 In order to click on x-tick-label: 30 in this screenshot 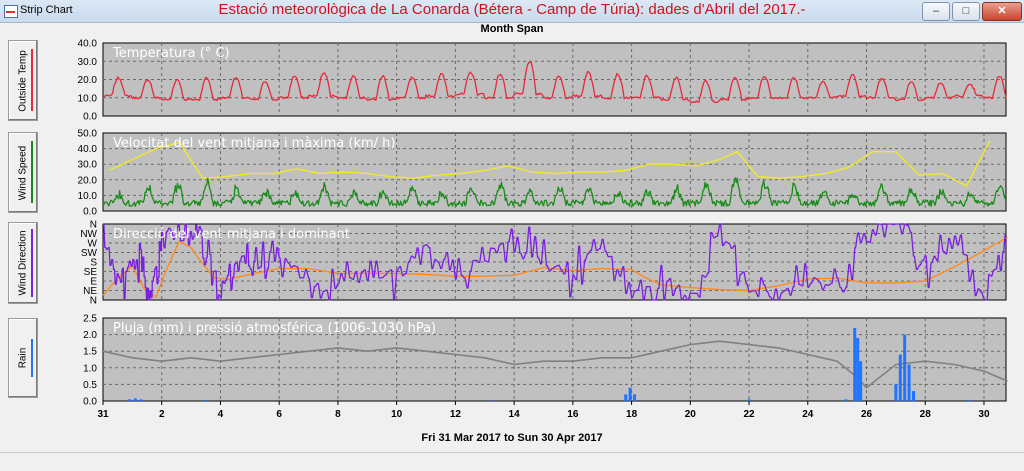, I will do `click(984, 414)`.